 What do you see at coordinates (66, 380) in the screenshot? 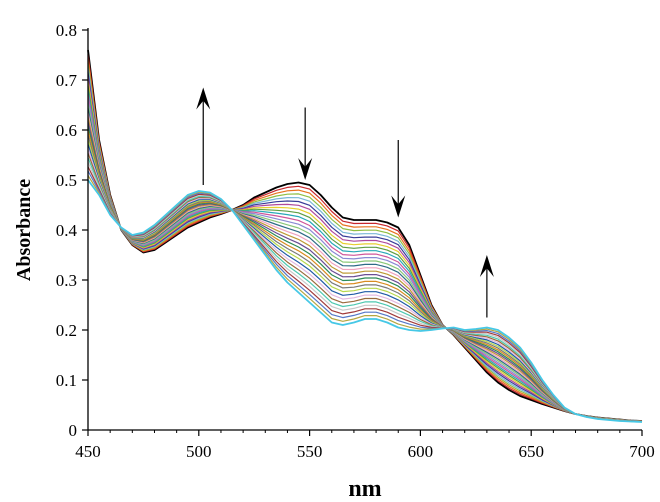
I see `y-tick-label: 0.1` at bounding box center [66, 380].